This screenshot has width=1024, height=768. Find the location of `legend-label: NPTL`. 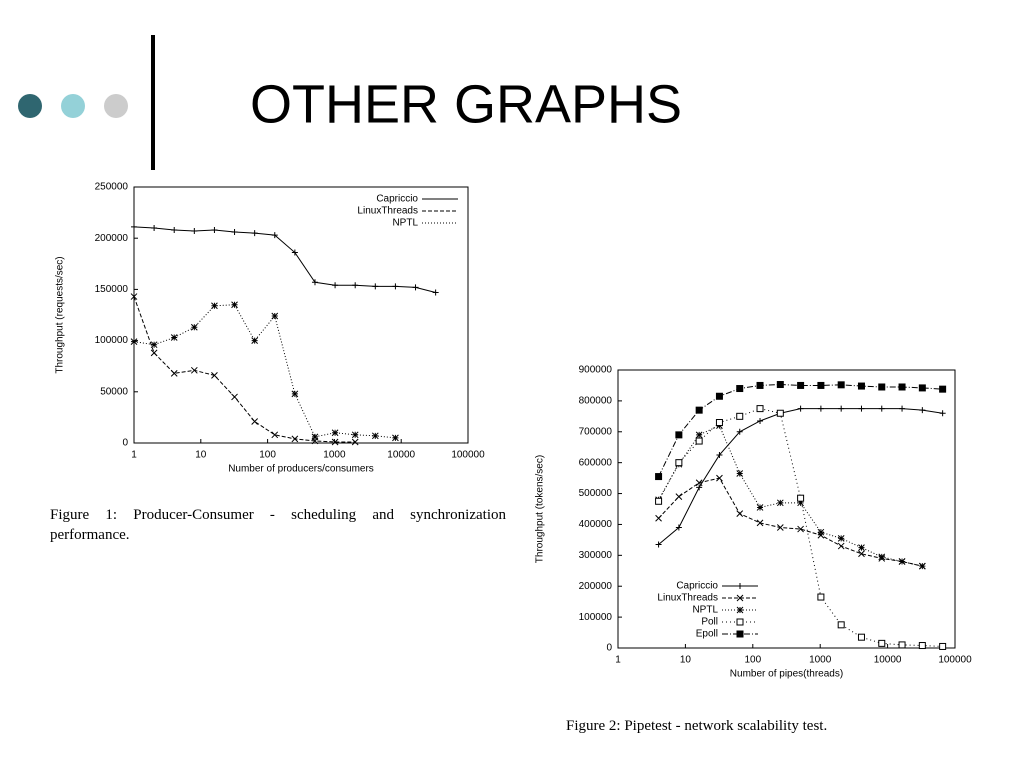

legend-label: NPTL is located at coordinates (705, 610).